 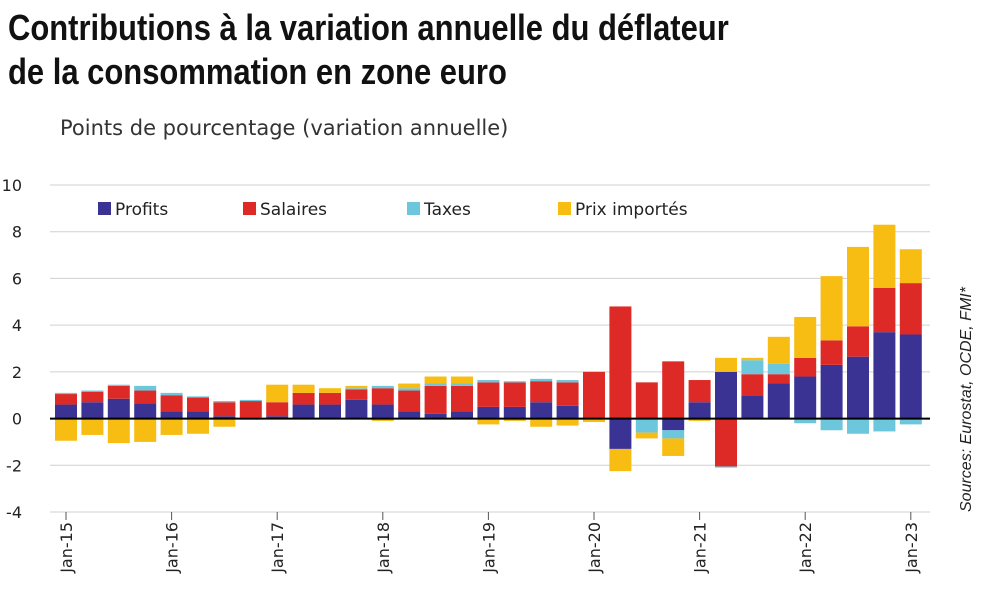 I want to click on bar-profits-2022-Q3, so click(x=858, y=387).